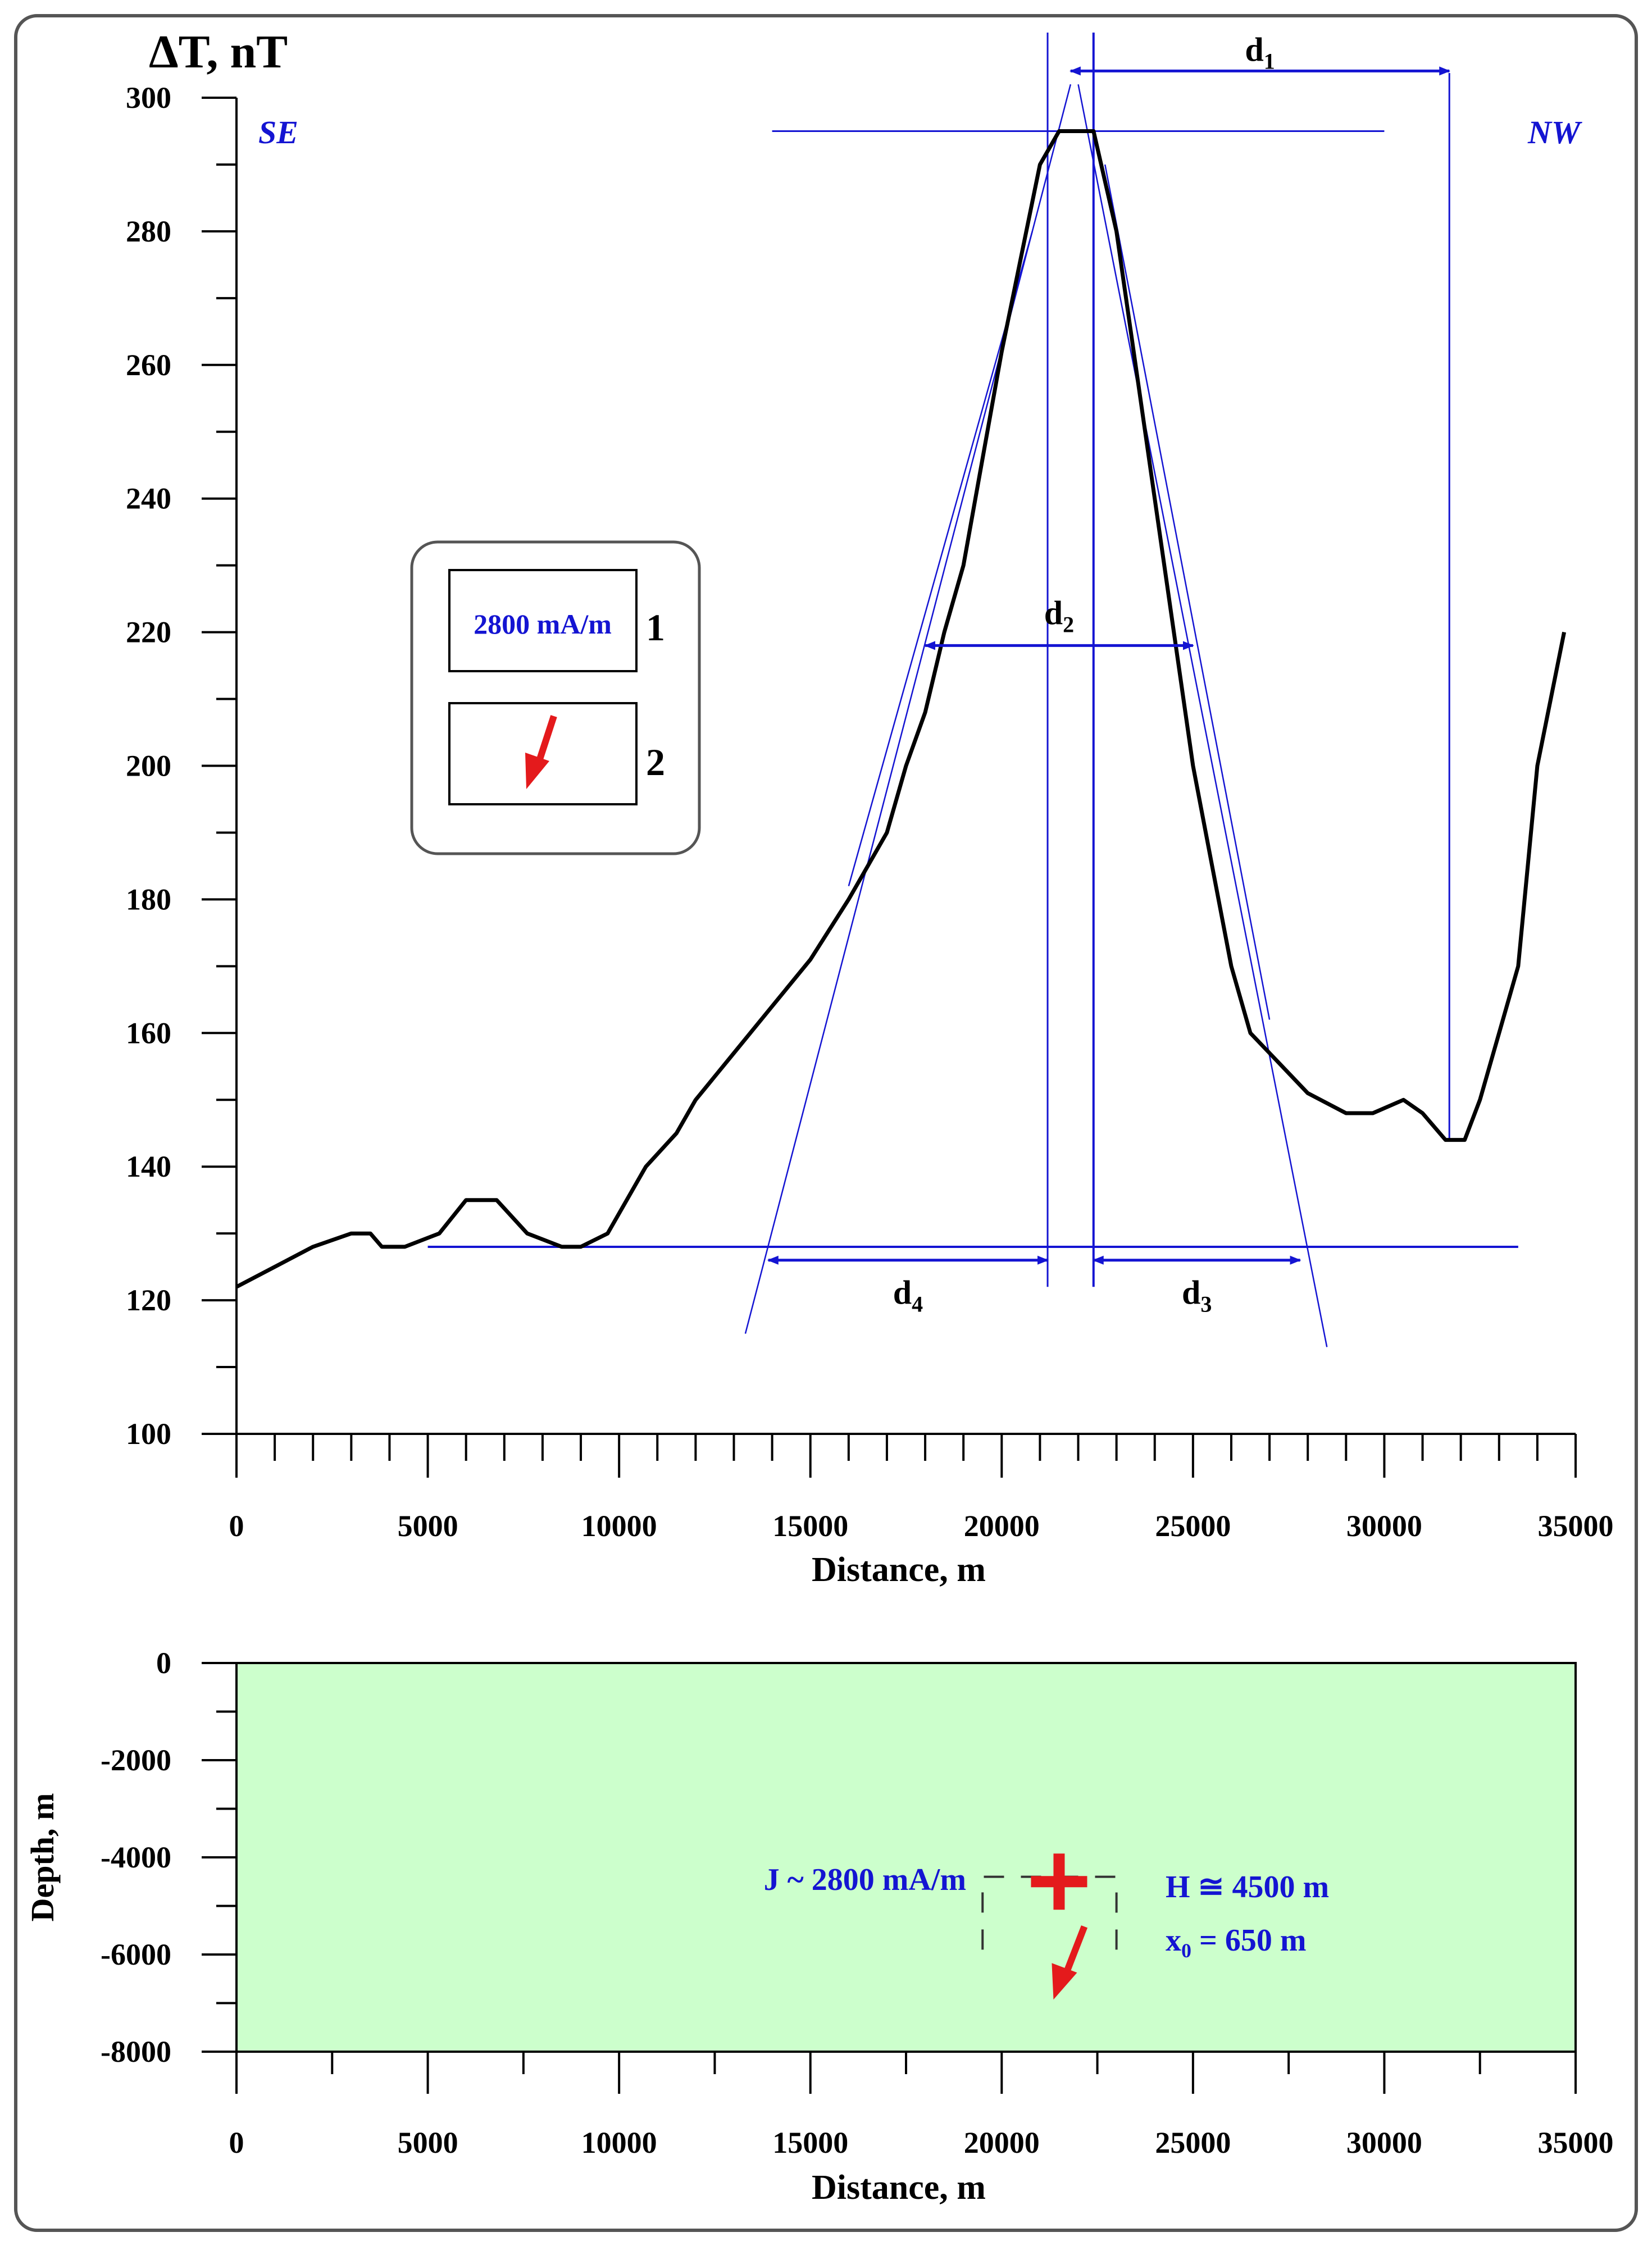 Image resolution: width=1652 pixels, height=2246 pixels. What do you see at coordinates (43, 1858) in the screenshot?
I see `depth-axis-title: Depth, m` at bounding box center [43, 1858].